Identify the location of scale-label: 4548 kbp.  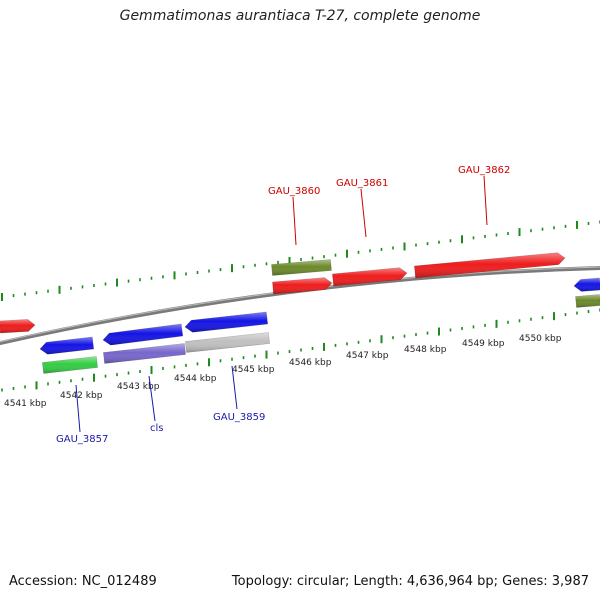
(425, 350).